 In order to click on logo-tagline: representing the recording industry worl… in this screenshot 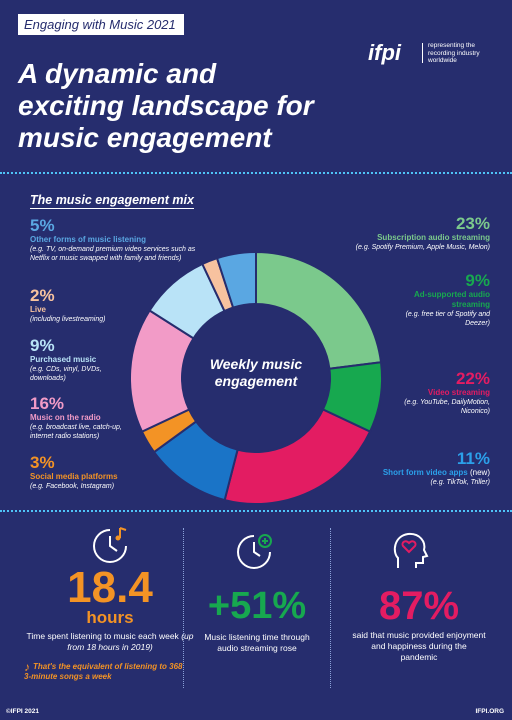, I will do `click(454, 53)`.